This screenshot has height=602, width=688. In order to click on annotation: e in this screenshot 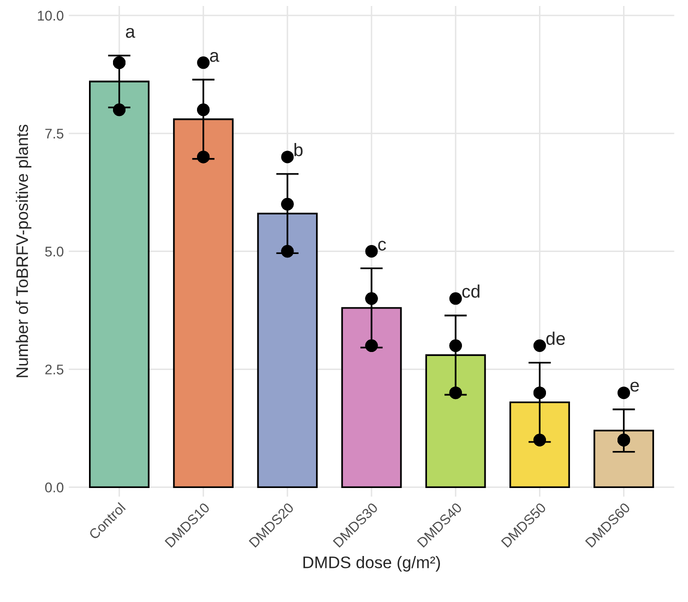, I will do `click(634, 387)`.